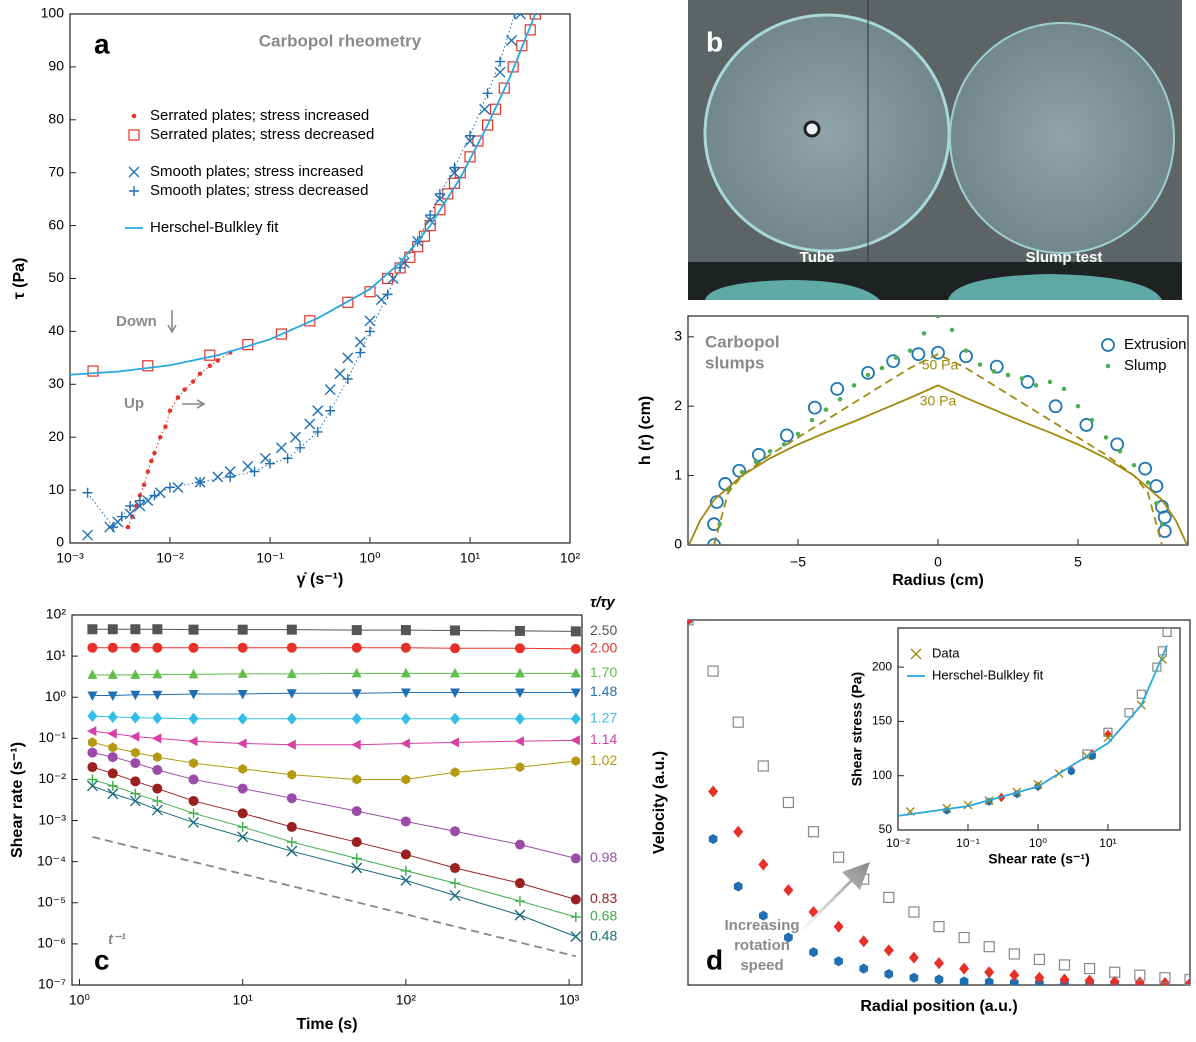 The height and width of the screenshot is (1042, 1196). I want to click on y-tick-label: 90, so click(56, 66).